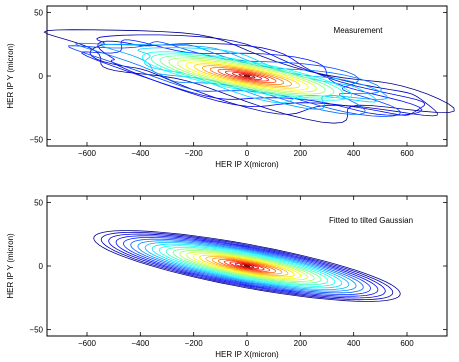 This screenshot has width=459, height=362. Describe the element at coordinates (247, 354) in the screenshot. I see `fitted-x-axis-label: HER IP X(micron)` at that location.